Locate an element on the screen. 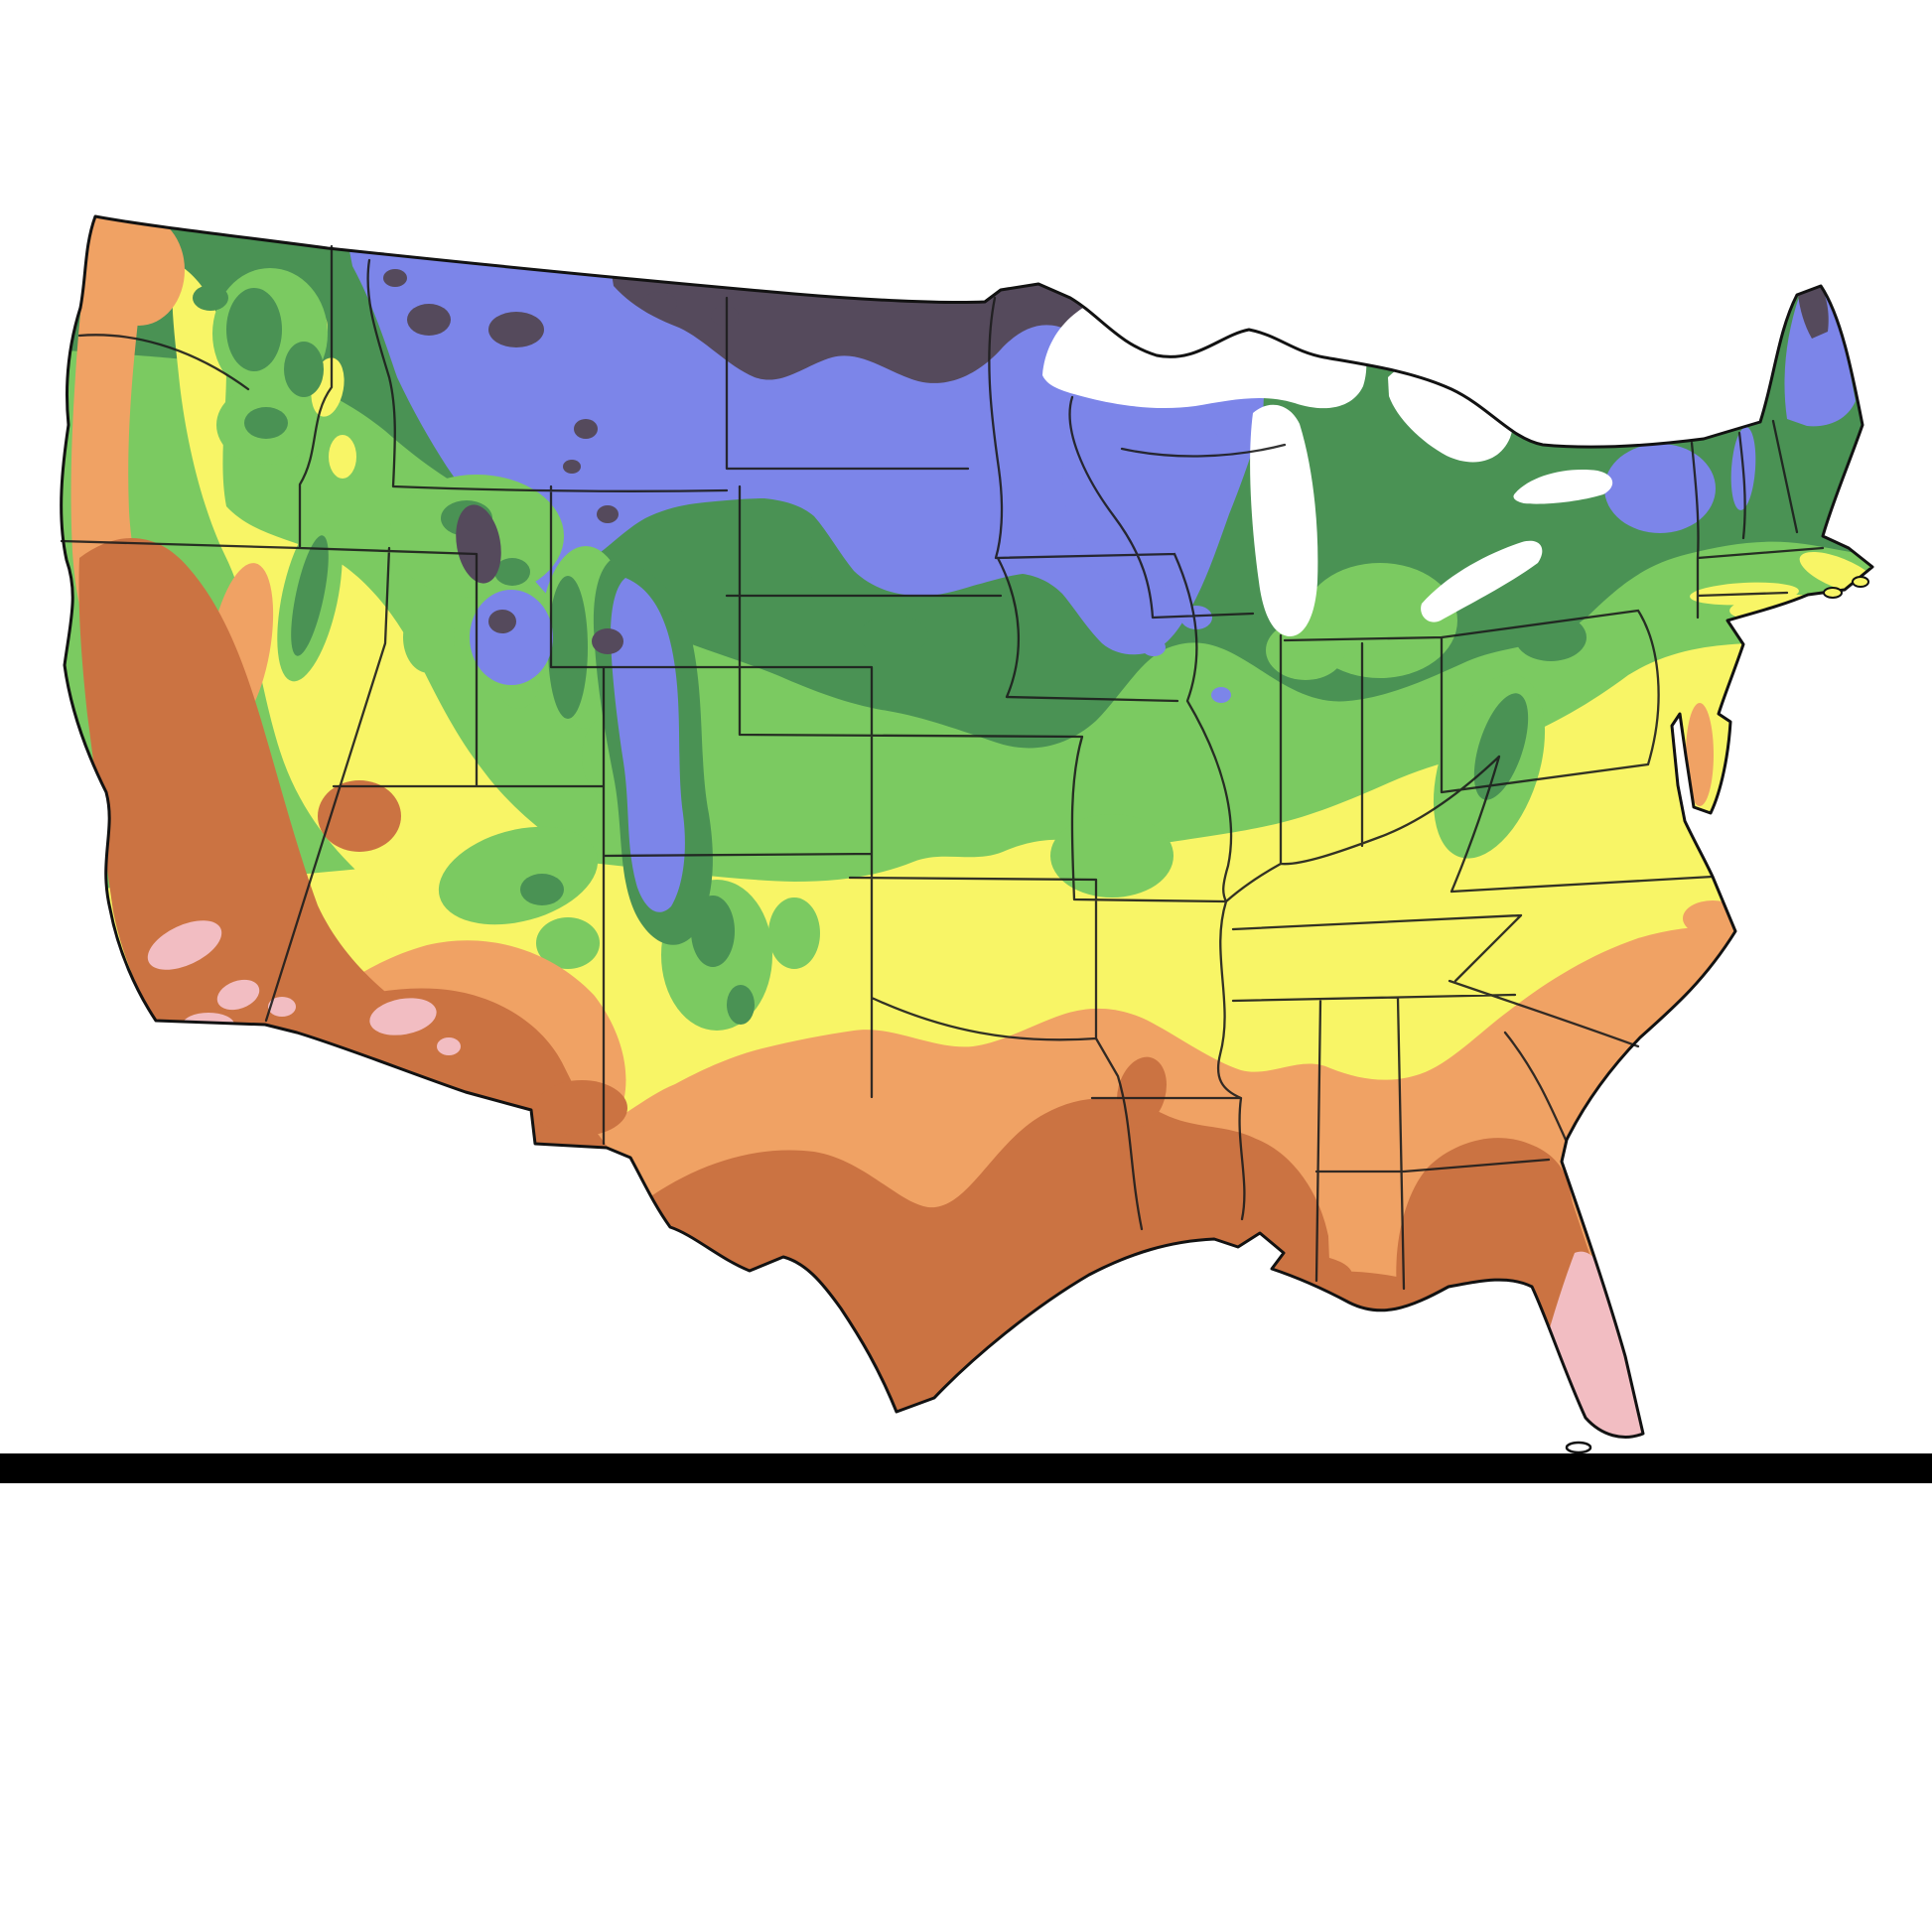 Image resolution: width=1932 pixels, height=1932 pixels. lake-erie is located at coordinates (1482, 581).